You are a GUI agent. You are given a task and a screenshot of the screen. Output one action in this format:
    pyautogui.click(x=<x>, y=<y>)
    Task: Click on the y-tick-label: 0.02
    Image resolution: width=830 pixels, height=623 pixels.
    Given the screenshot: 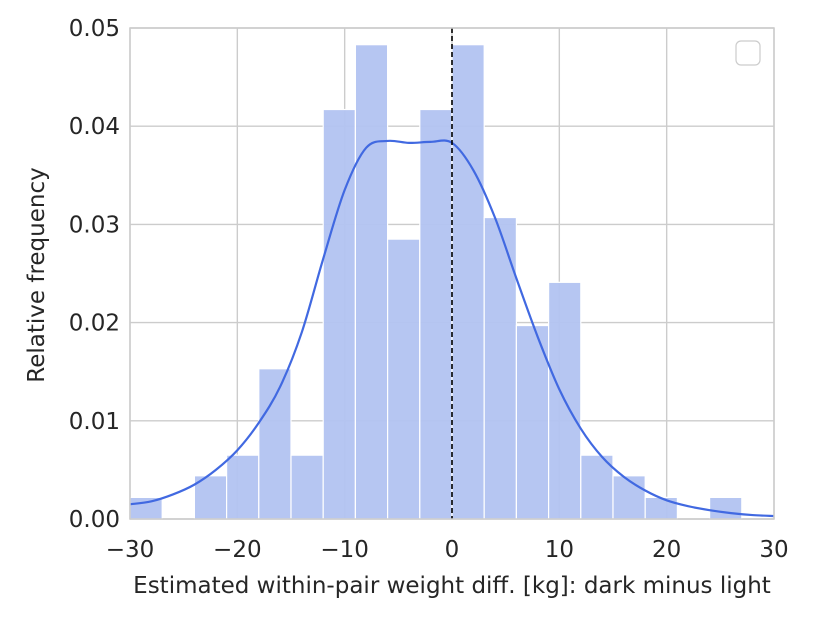 What is the action you would take?
    pyautogui.click(x=94, y=324)
    